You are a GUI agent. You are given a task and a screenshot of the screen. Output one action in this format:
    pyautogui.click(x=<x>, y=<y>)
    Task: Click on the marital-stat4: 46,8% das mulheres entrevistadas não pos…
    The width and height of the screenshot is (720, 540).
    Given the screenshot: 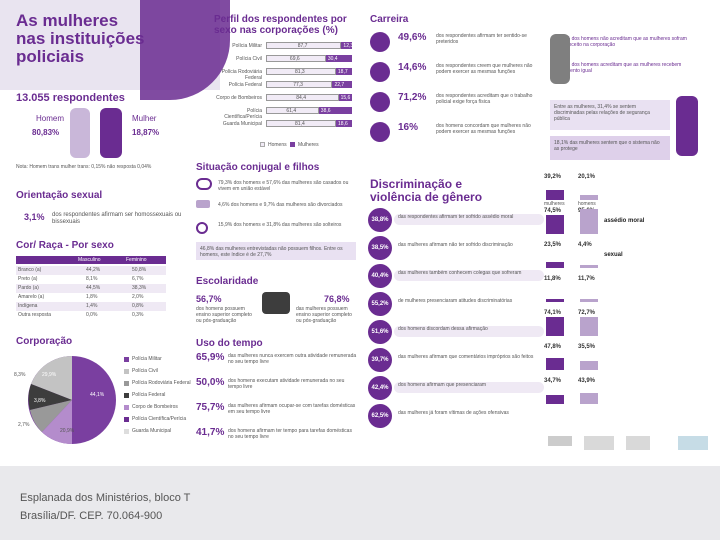 What is the action you would take?
    pyautogui.click(x=271, y=252)
    